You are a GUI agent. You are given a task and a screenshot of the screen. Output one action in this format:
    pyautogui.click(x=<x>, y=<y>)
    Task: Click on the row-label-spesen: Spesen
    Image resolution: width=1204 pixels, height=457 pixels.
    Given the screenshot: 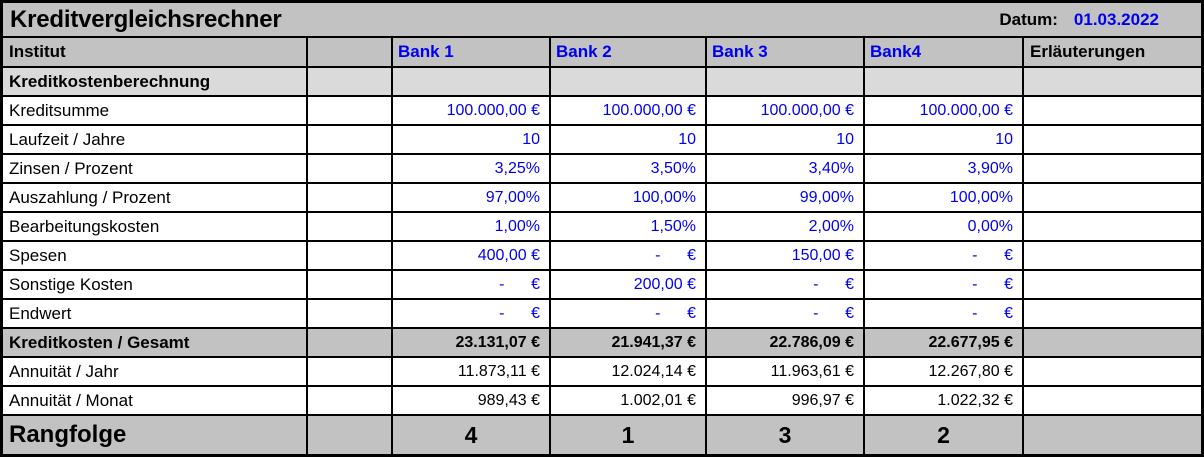 What is the action you would take?
    pyautogui.click(x=155, y=256)
    